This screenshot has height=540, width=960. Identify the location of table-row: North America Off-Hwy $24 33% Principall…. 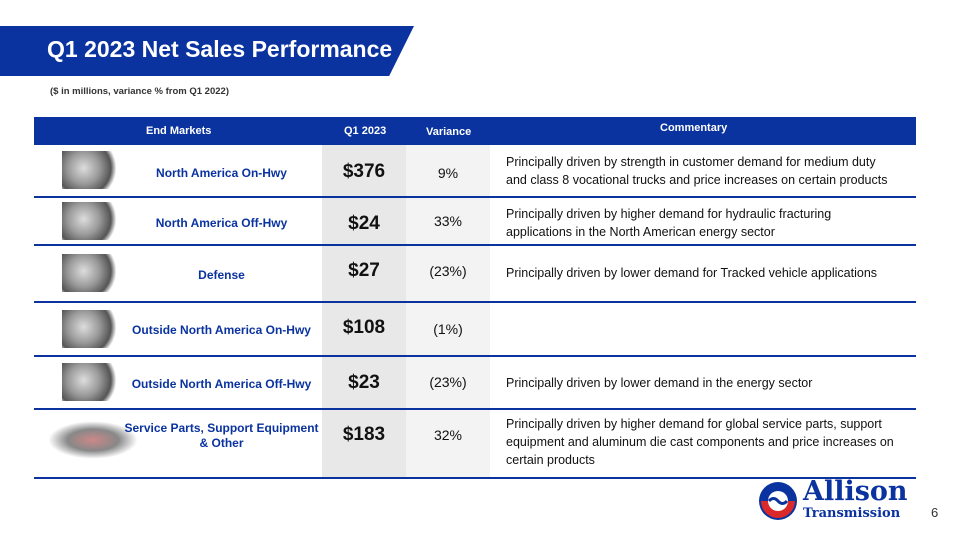
(475, 222).